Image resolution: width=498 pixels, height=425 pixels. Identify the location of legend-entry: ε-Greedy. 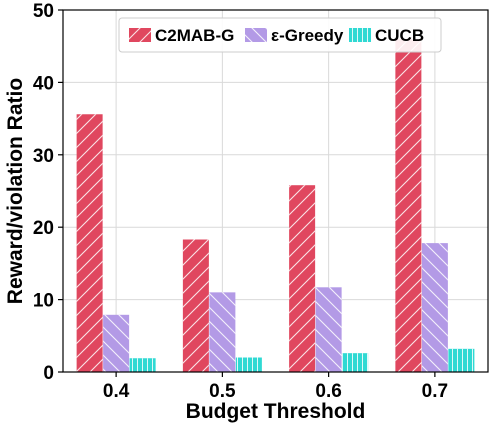
(294, 35).